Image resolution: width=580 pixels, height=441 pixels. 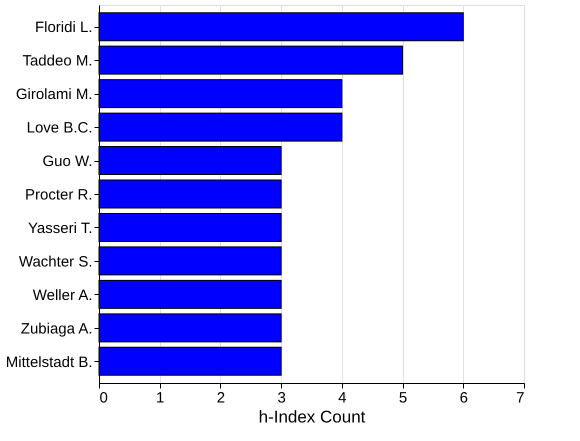 What do you see at coordinates (60, 228) in the screenshot?
I see `y-tick-label: Yasseri T.` at bounding box center [60, 228].